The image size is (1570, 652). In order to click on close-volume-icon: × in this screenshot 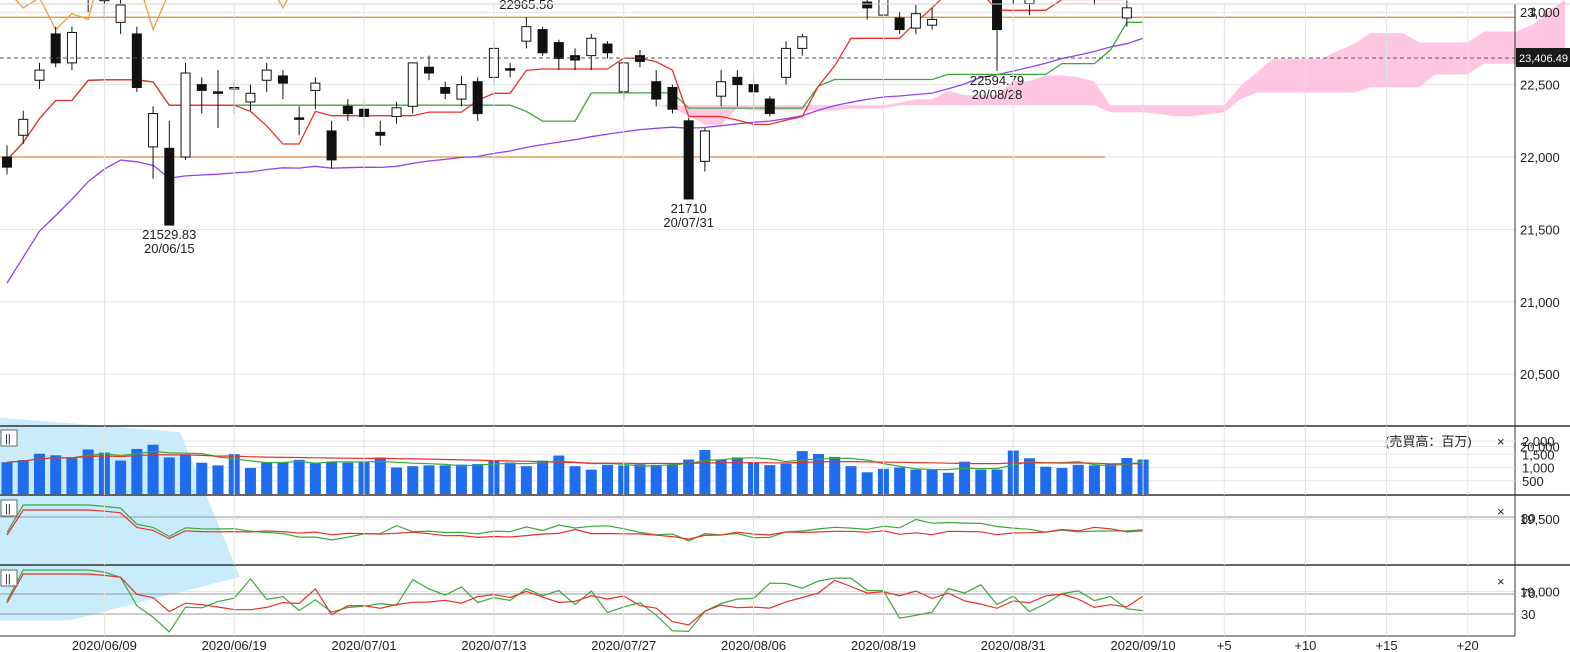, I will do `click(1501, 441)`.